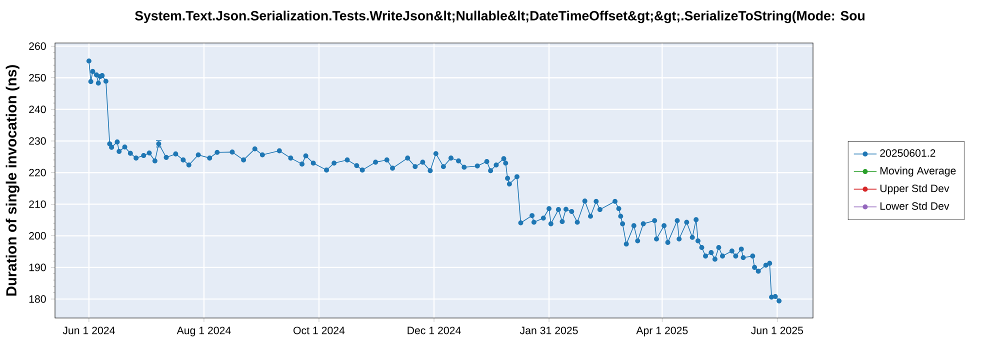  Describe the element at coordinates (915, 189) in the screenshot. I see `legend-label: Upper Std Dev` at that location.